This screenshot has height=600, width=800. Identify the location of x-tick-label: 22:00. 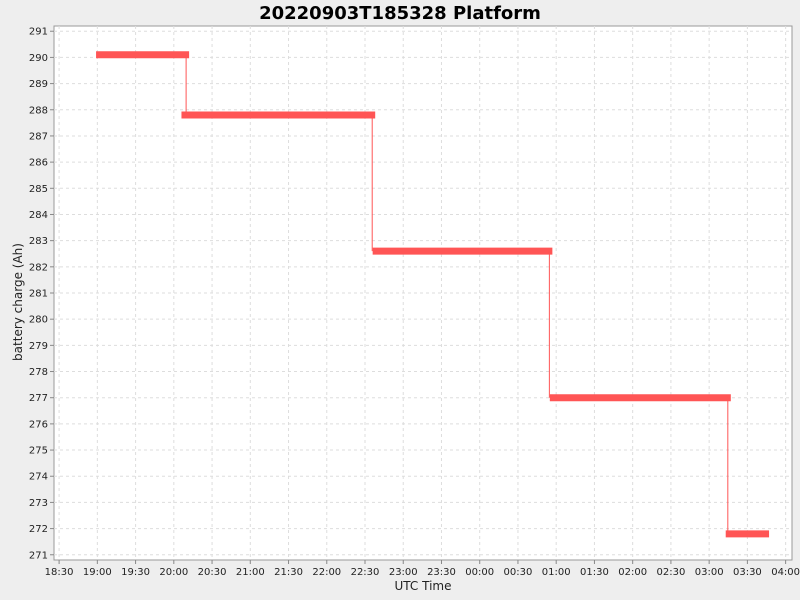
(326, 572).